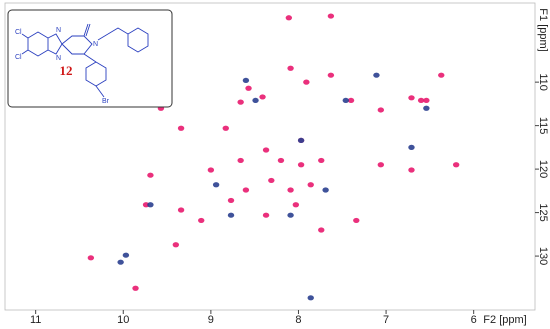 Image resolution: width=550 pixels, height=329 pixels. Describe the element at coordinates (474, 320) in the screenshot. I see `x-tick-label: 6` at that location.